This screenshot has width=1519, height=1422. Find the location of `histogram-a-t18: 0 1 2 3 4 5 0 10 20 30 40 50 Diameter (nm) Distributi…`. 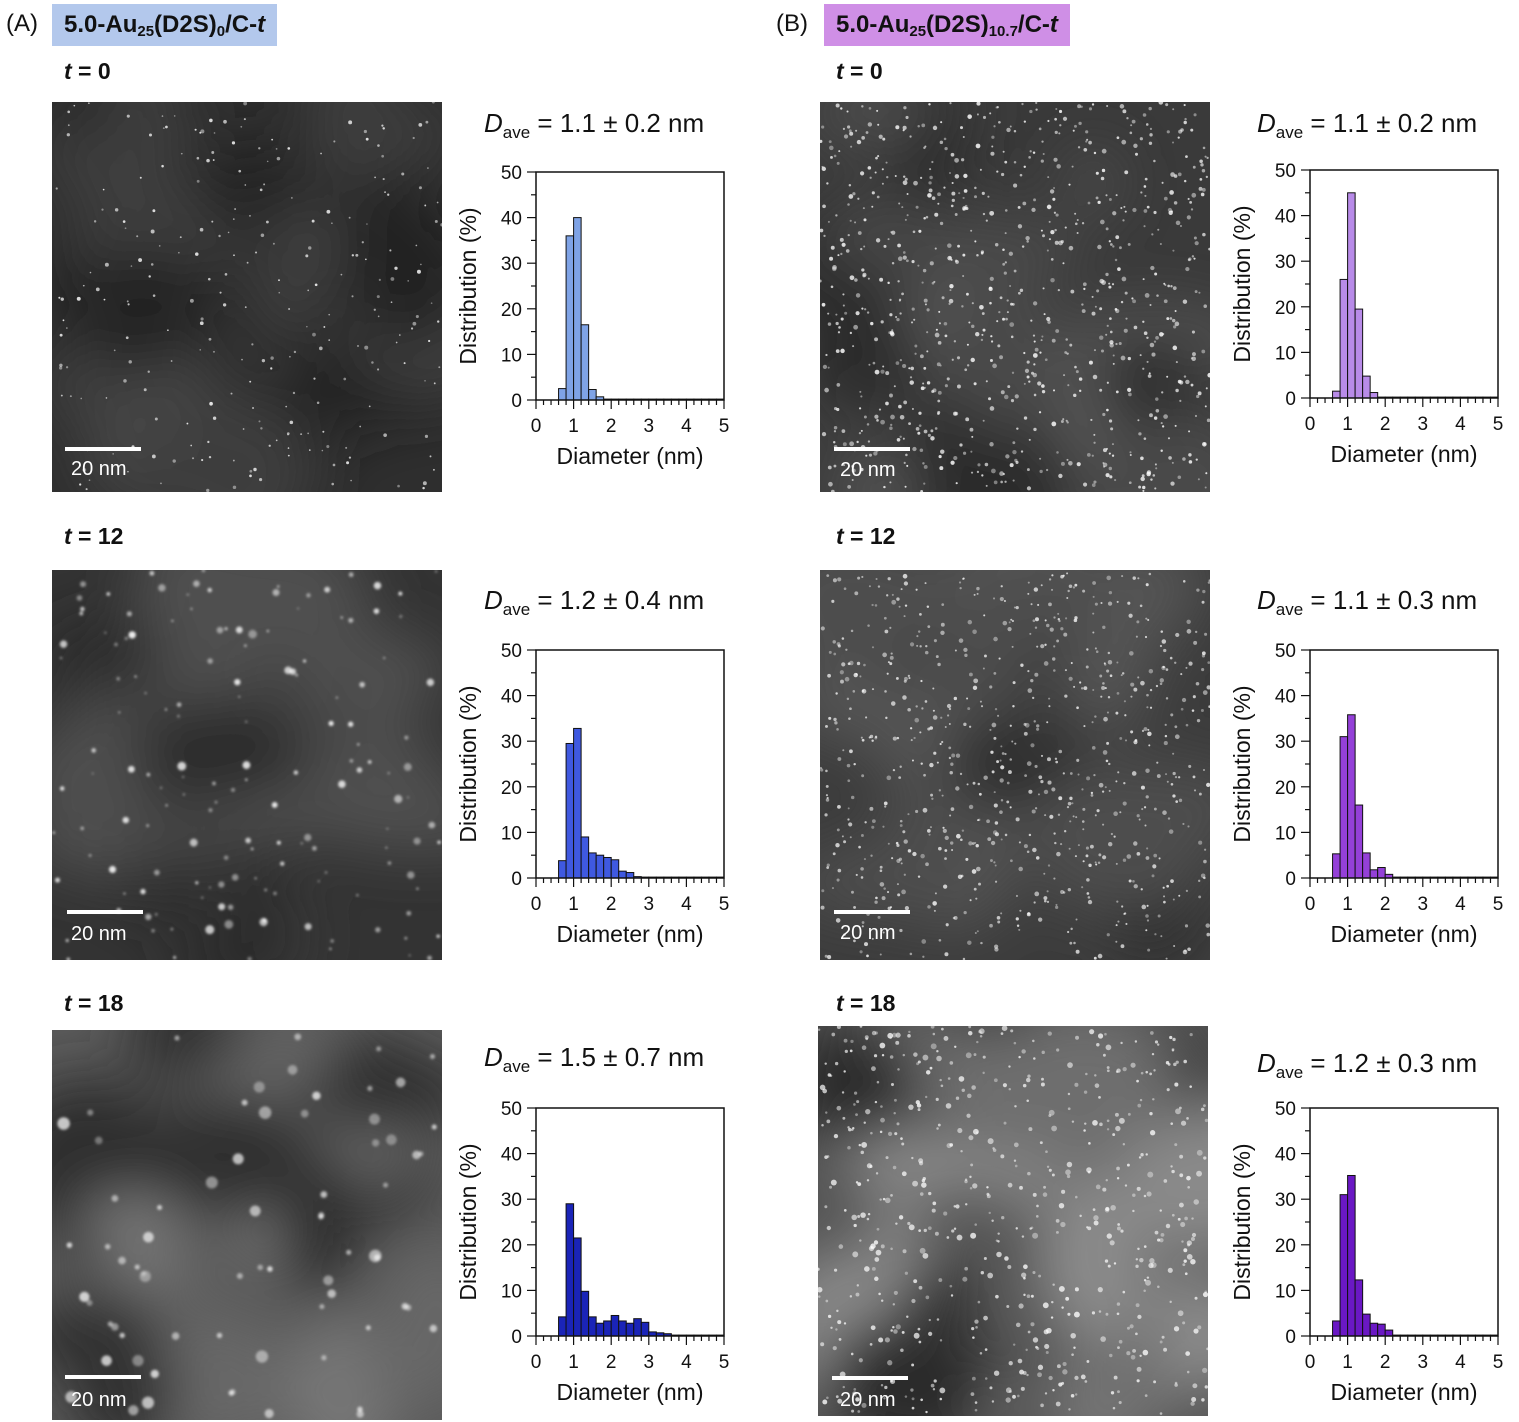

histogram-a-t18: 0 1 2 3 4 5 0 10 20 30 40 50 Diameter (nm) Distributi… is located at coordinates (600, 1251).